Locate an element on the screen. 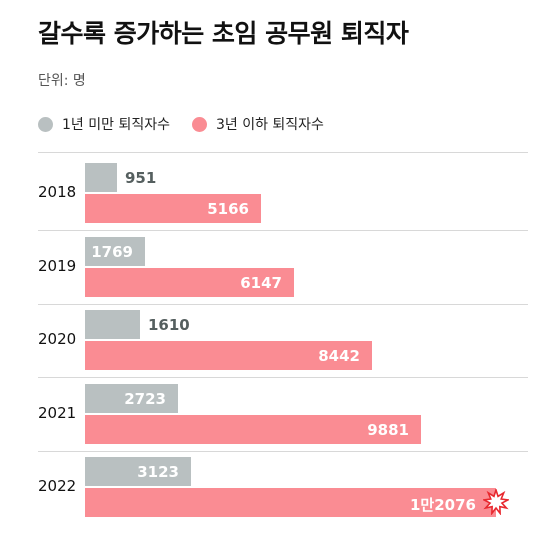 The image size is (546, 535). year-label-2021: 2021 is located at coordinates (57, 412).